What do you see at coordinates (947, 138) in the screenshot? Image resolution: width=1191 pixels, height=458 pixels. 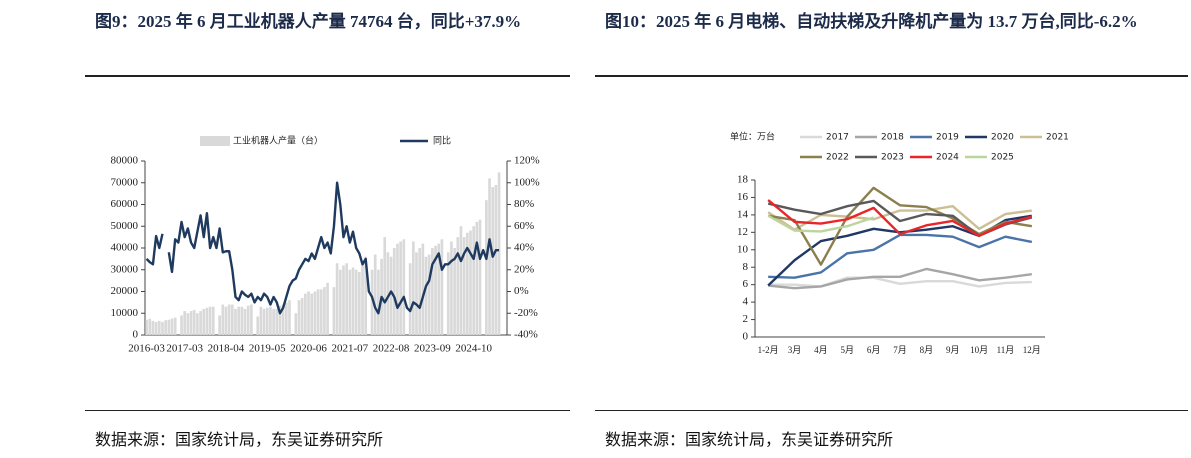 I see `legend-label: 2019` at bounding box center [947, 138].